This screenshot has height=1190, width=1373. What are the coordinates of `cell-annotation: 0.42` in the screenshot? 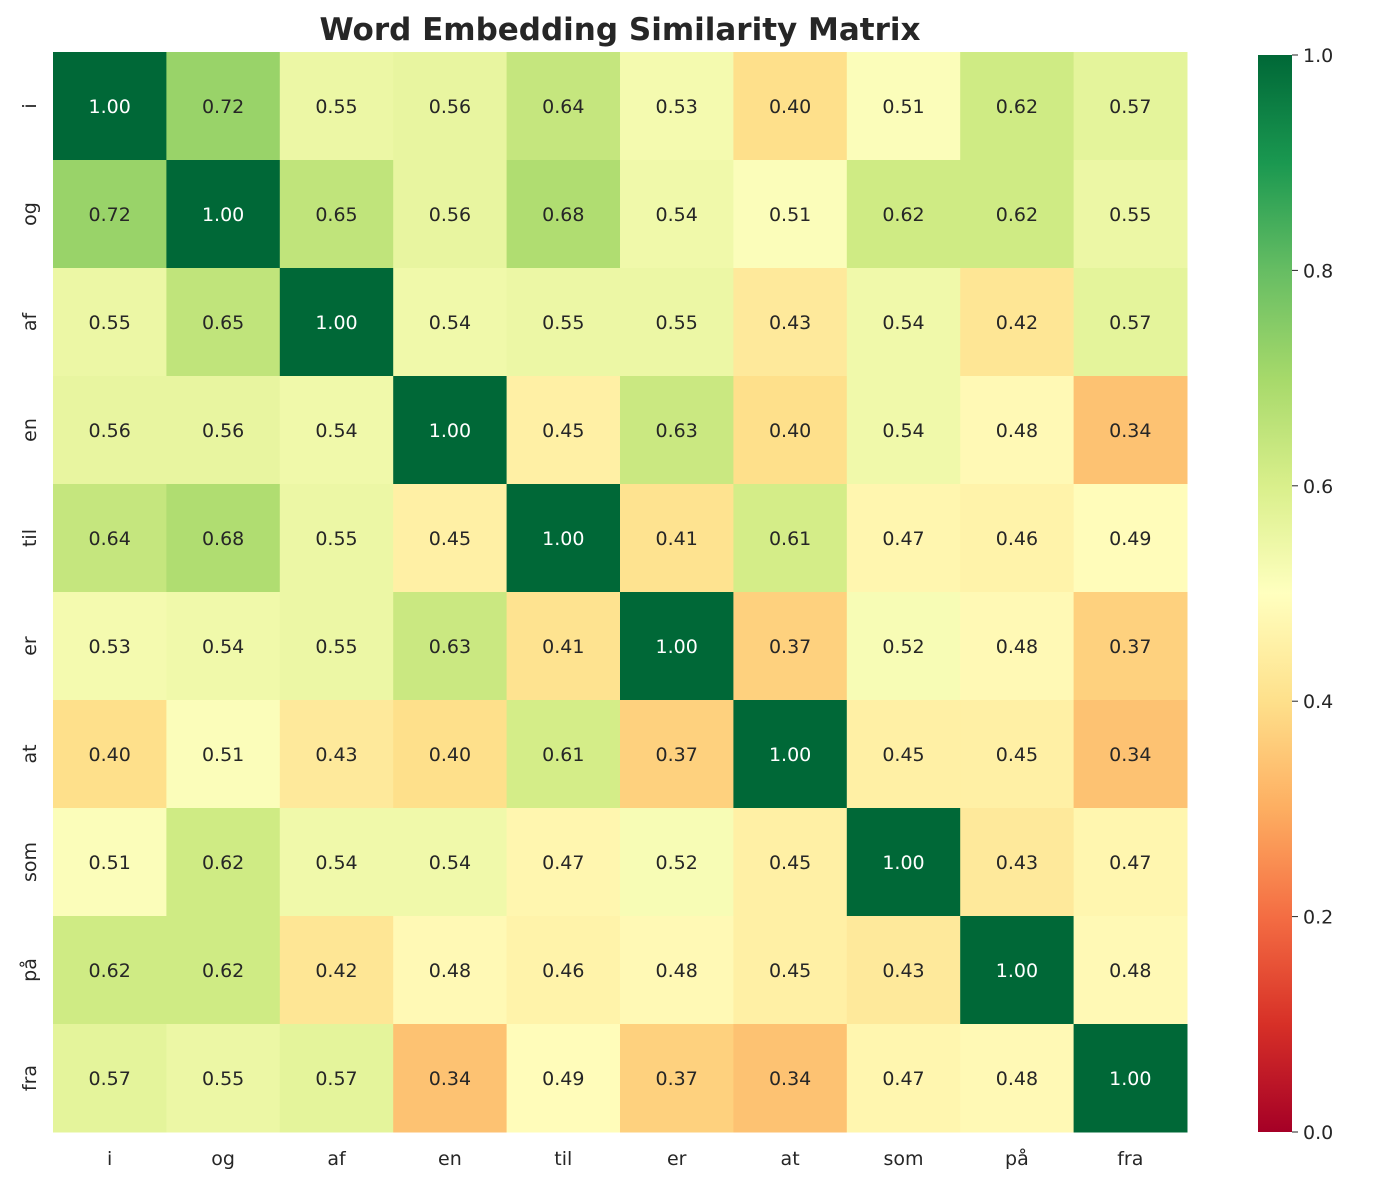 It's located at (1017, 323).